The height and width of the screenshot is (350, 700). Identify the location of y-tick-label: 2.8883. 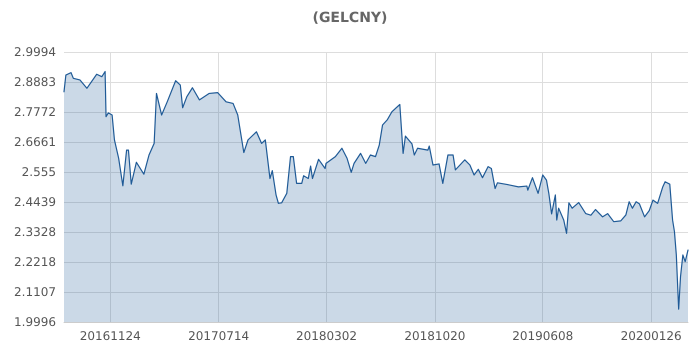
(35, 82).